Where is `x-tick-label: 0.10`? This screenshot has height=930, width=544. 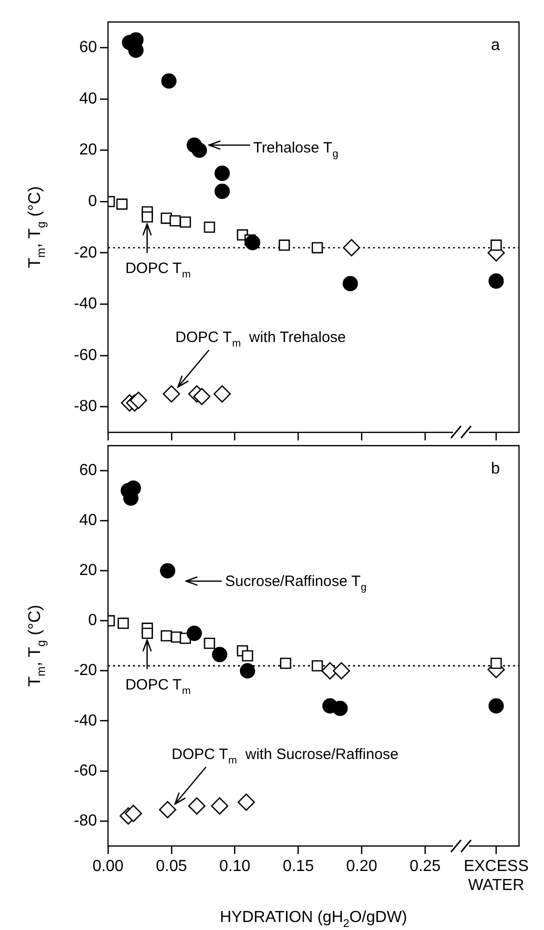 x-tick-label: 0.10 is located at coordinates (235, 867).